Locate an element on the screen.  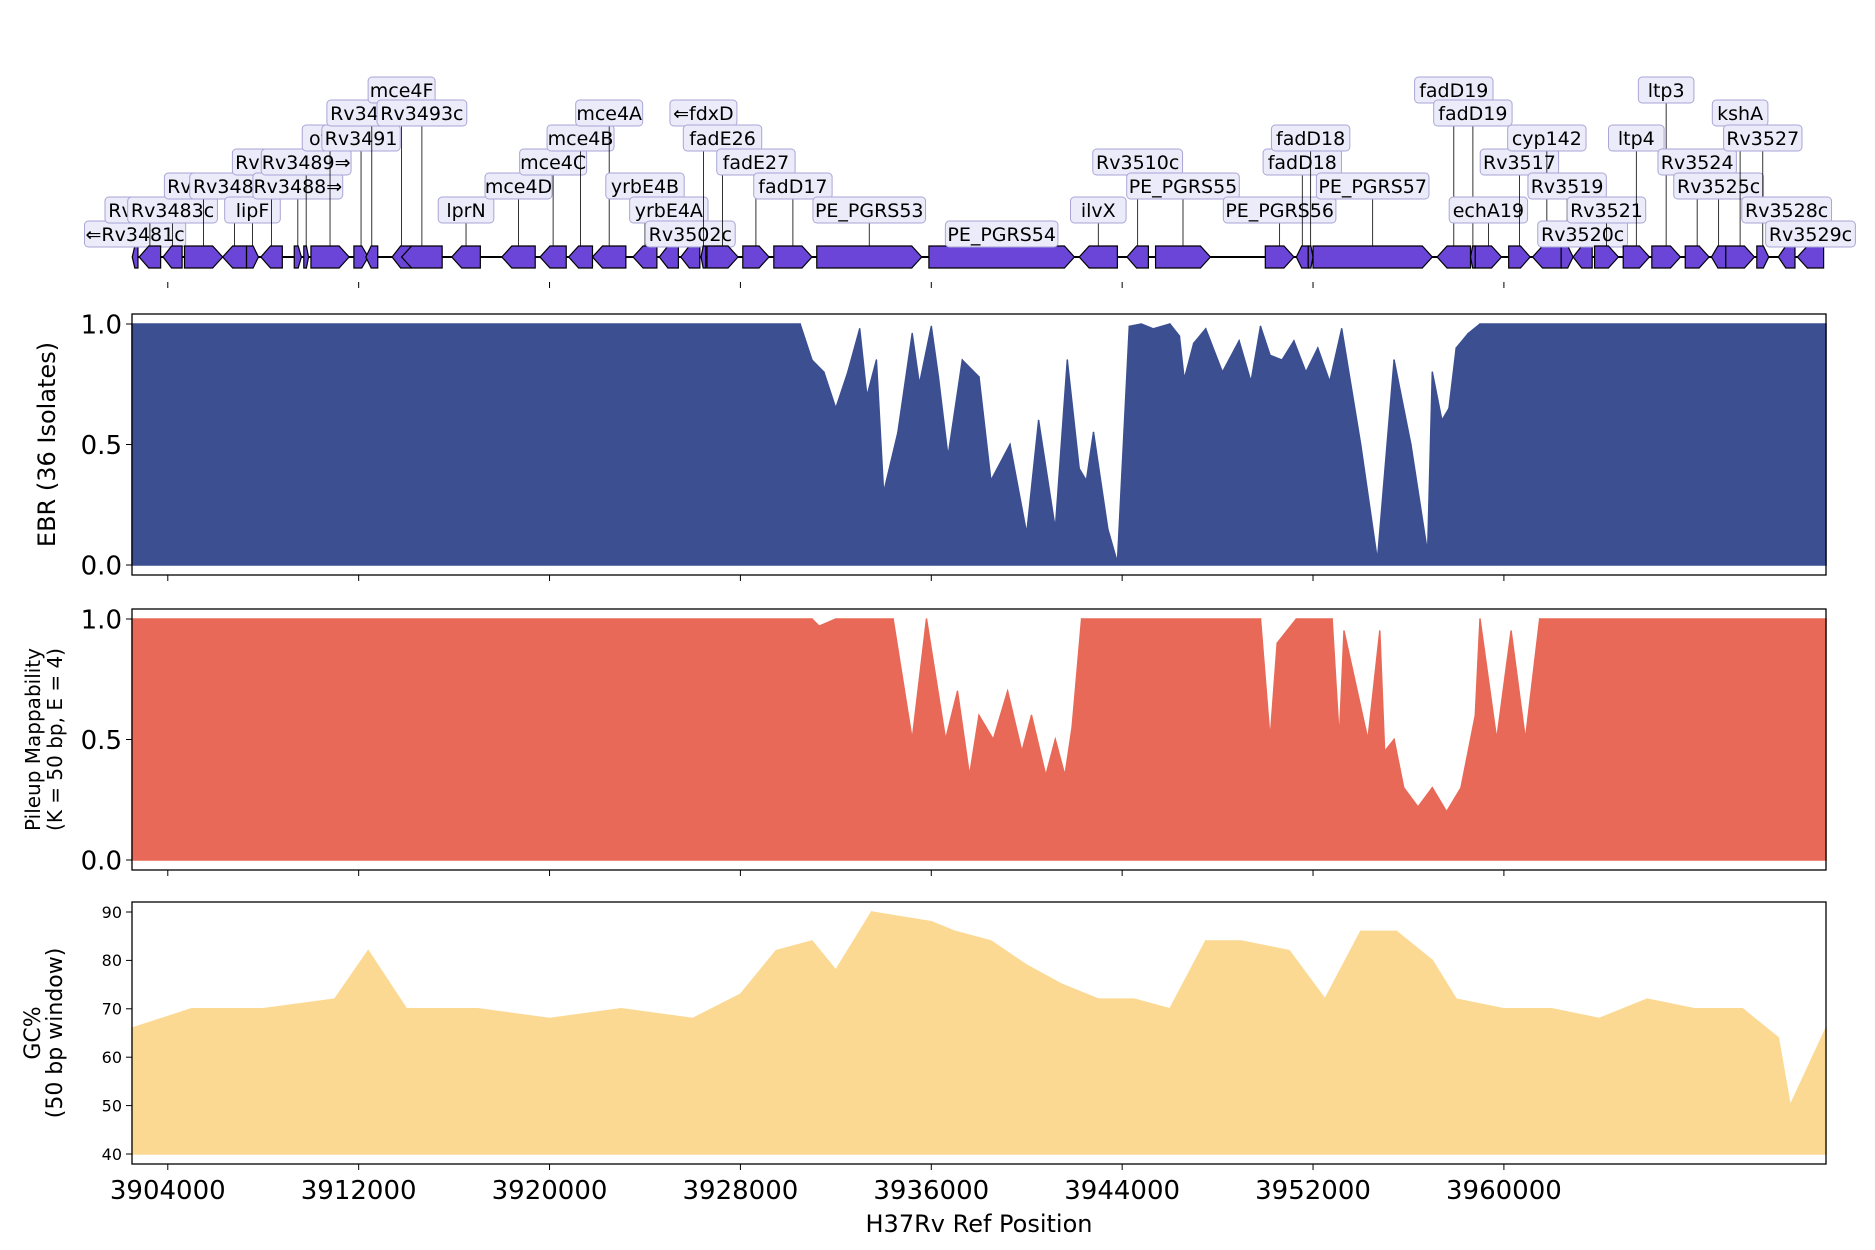
gene-label: ltp3 is located at coordinates (1666, 91).